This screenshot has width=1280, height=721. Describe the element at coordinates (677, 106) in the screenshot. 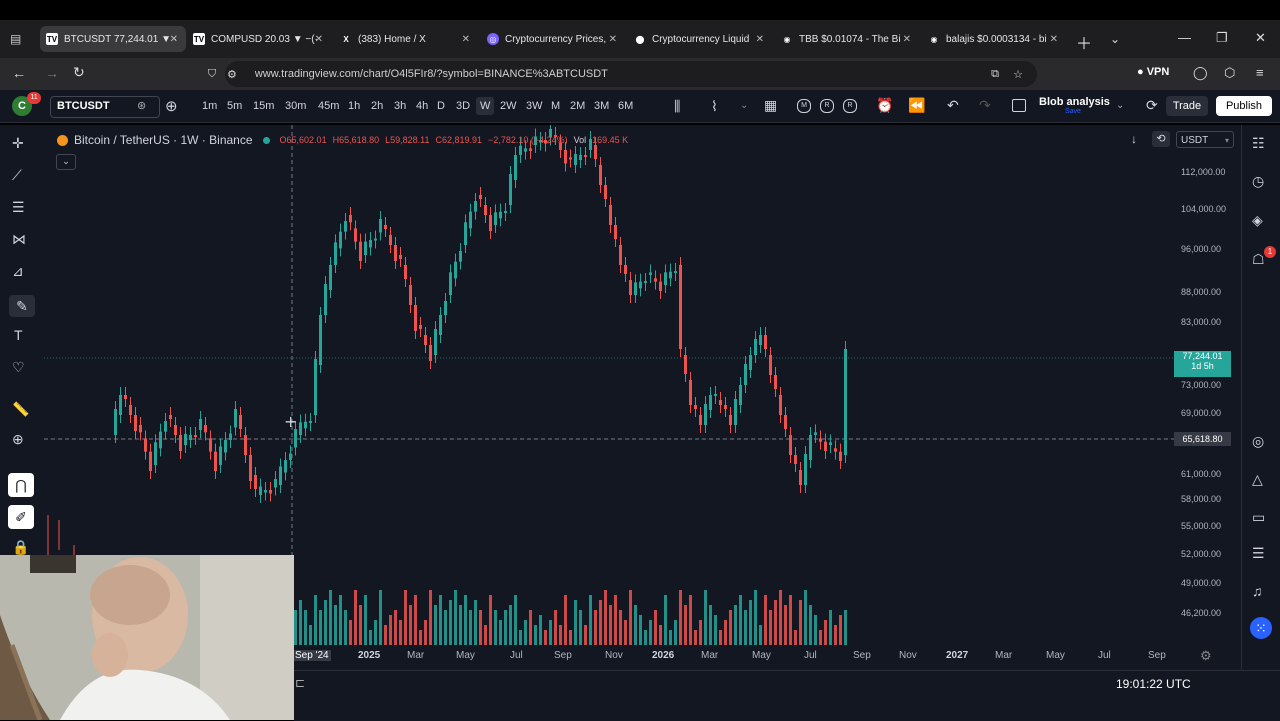

I see `candle-type-icon: ⫼` at that location.